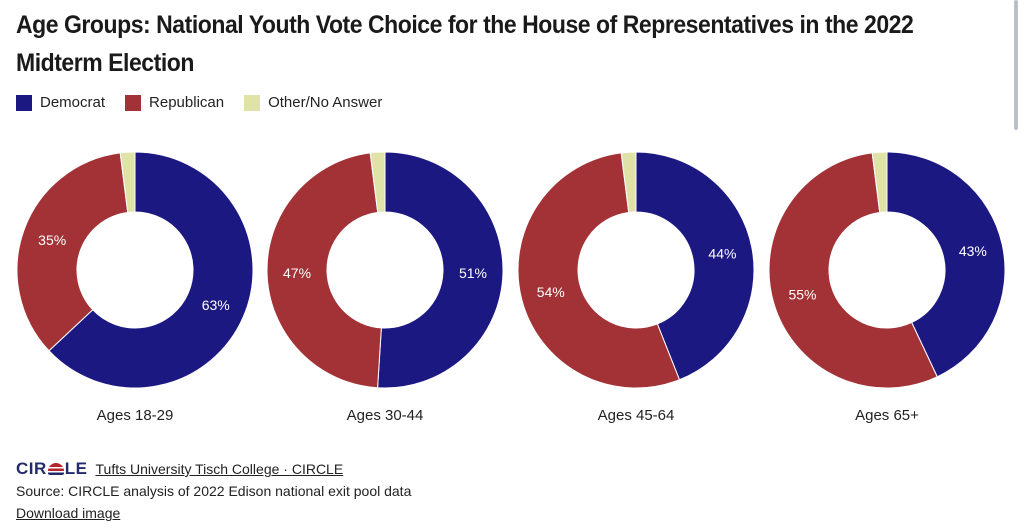 Image resolution: width=1024 pixels, height=532 pixels. I want to click on circle-logo-mark, so click(55, 469).